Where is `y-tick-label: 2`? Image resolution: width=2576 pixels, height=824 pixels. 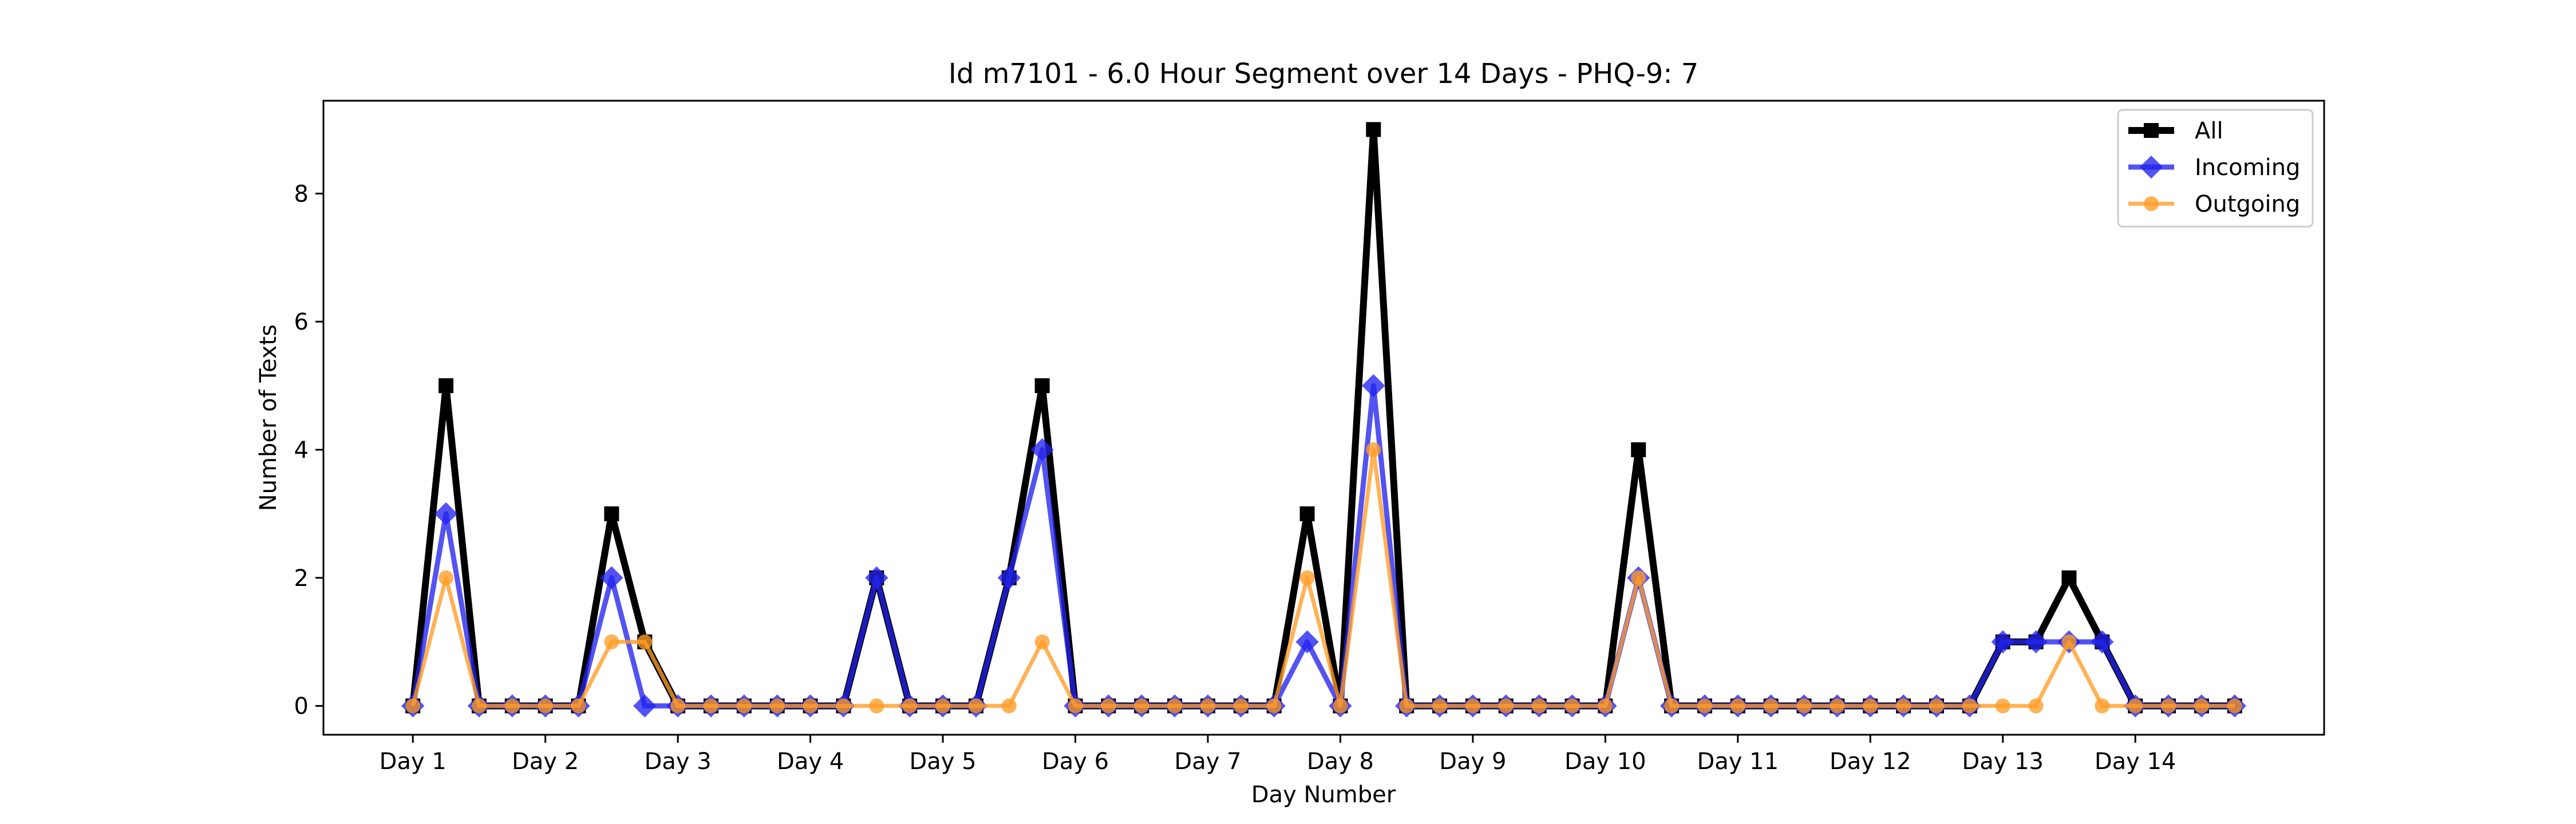
y-tick-label: 2 is located at coordinates (301, 578).